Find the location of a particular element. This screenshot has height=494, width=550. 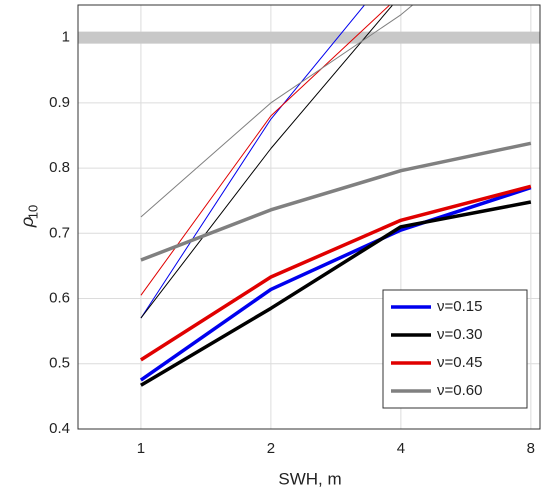

y-axis-label-sub: 10 is located at coordinates (32, 212).